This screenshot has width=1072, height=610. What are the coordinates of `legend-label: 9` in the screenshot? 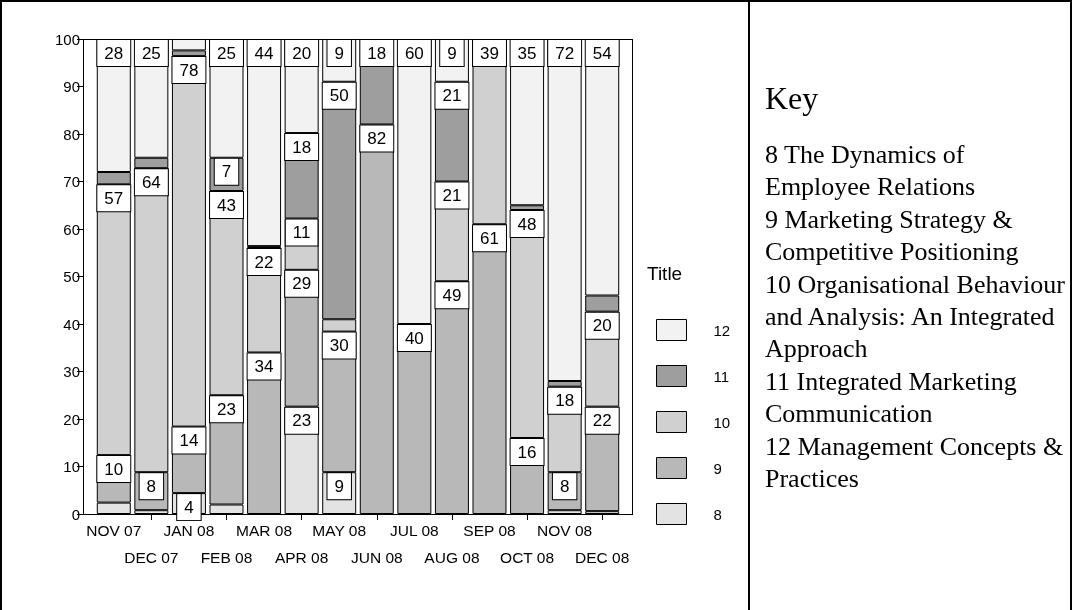 It's located at (717, 468).